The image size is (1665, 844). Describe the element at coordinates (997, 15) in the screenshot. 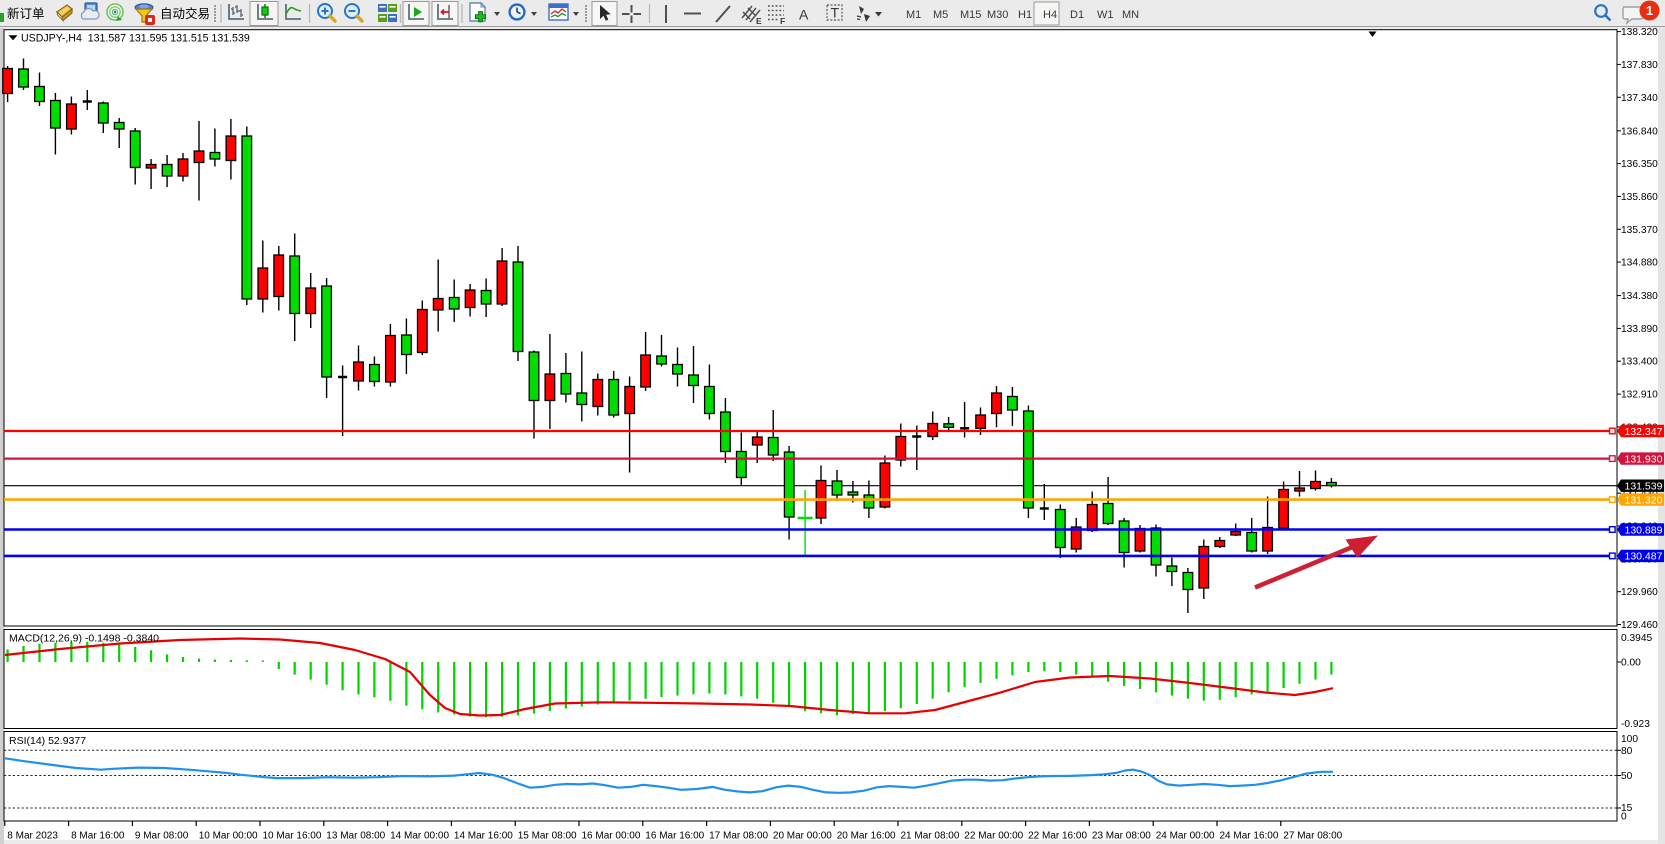

I see `svg-text: M30` at that location.